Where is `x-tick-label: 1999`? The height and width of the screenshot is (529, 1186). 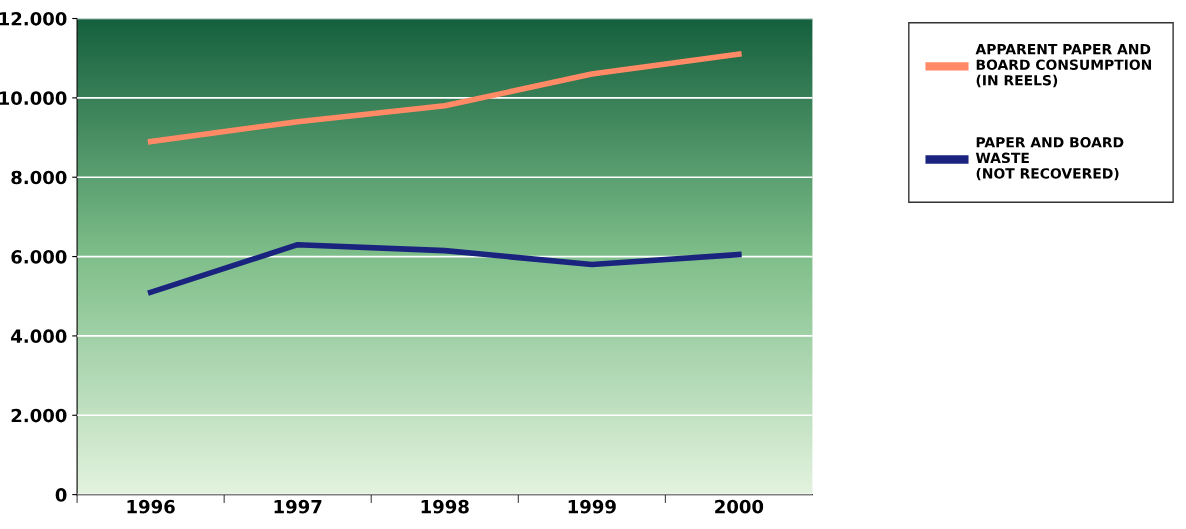
x-tick-label: 1999 is located at coordinates (592, 506).